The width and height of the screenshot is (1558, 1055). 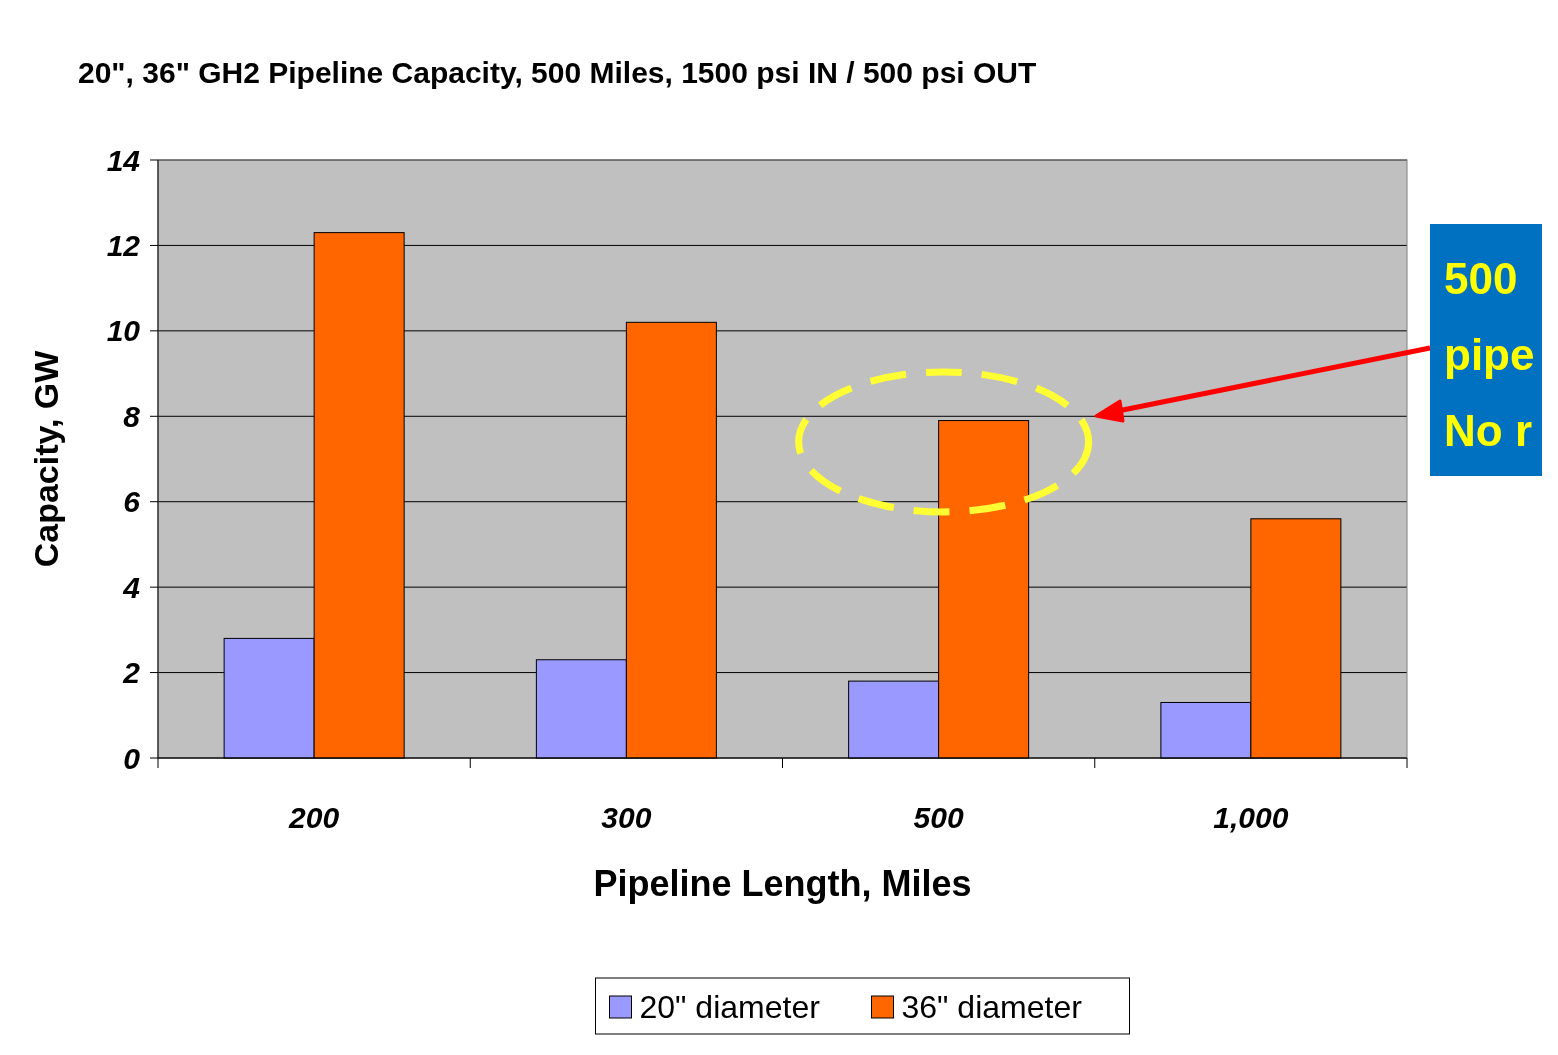 What do you see at coordinates (132, 758) in the screenshot?
I see `y-tick-label: 0` at bounding box center [132, 758].